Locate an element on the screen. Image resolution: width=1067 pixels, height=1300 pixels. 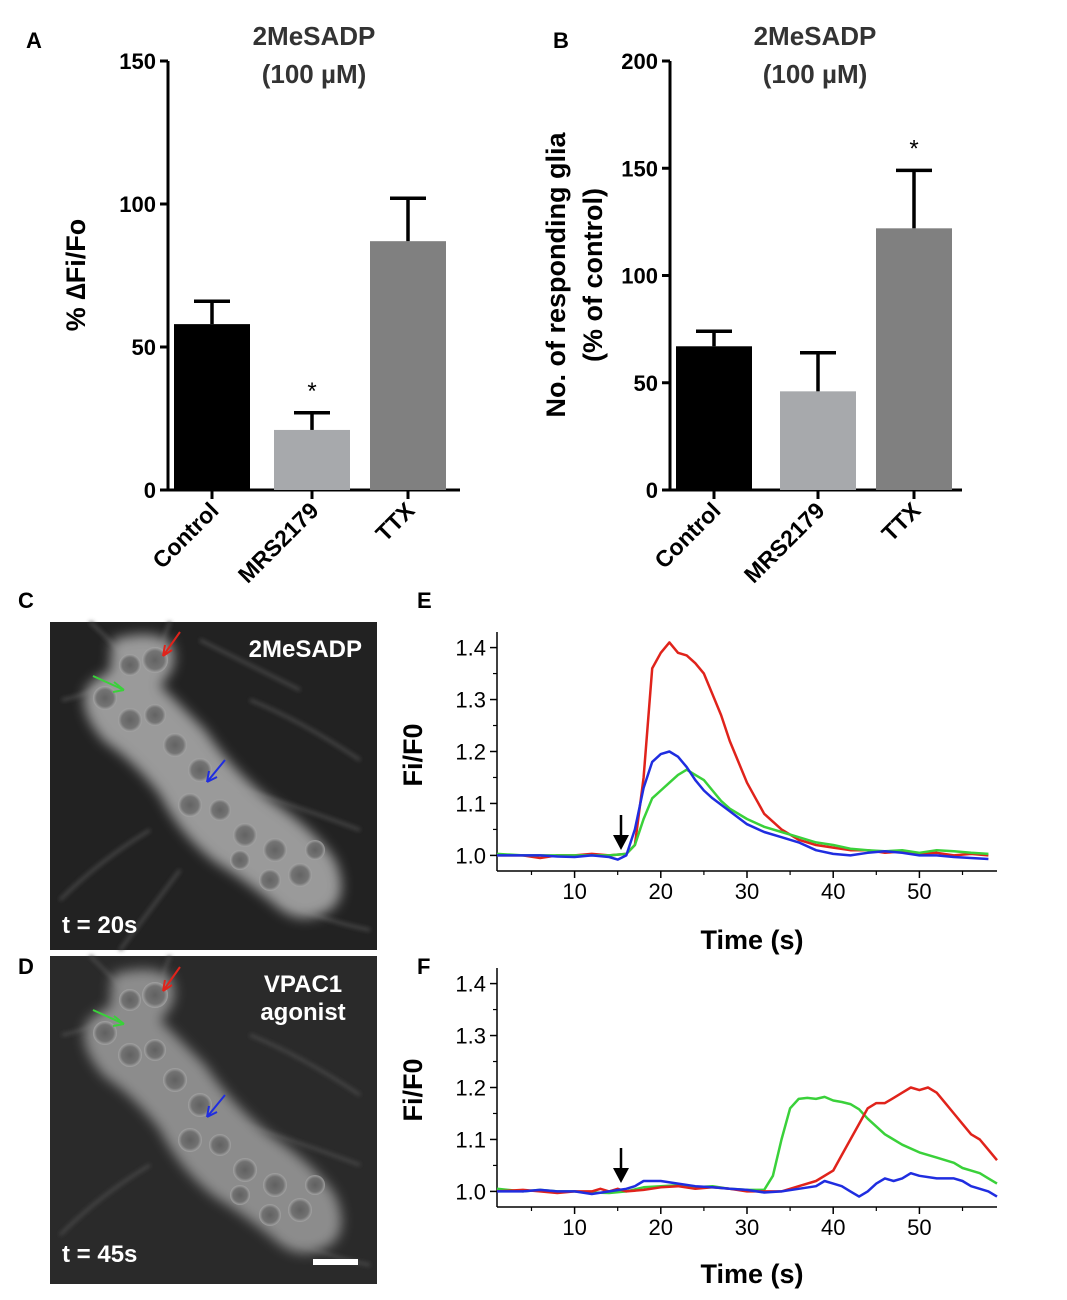
chart-b-ylabel-2: (% of control) is located at coordinates (593, 275).